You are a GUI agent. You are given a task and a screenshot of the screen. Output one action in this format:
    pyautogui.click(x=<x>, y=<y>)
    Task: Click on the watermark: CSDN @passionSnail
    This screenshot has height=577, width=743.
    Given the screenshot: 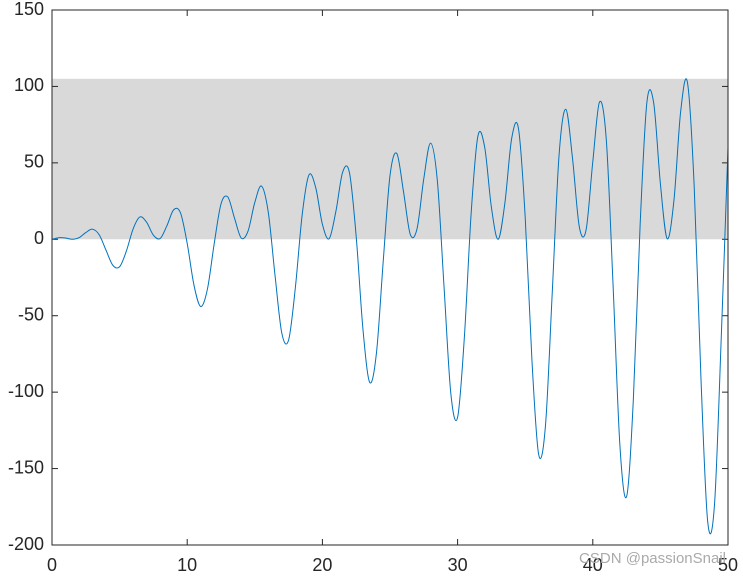 What is the action you would take?
    pyautogui.click(x=652, y=558)
    